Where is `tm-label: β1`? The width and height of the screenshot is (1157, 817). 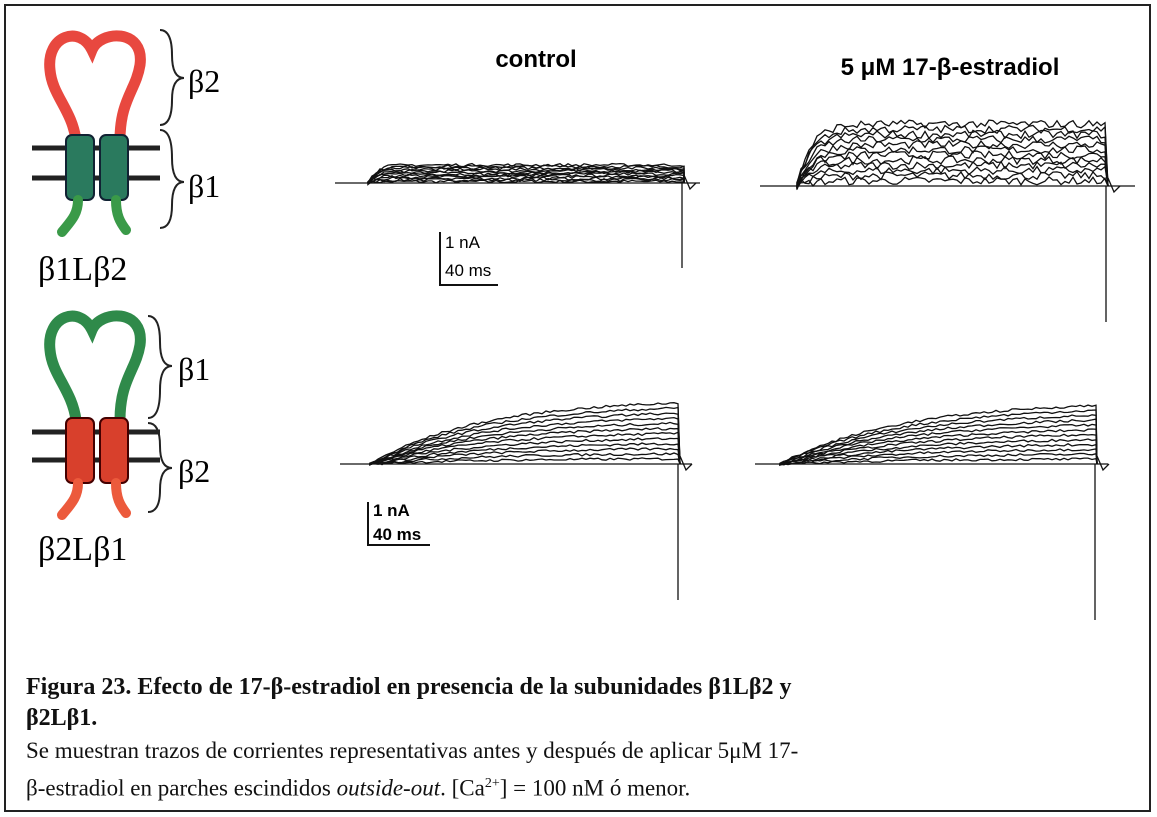
tm-label: β1 is located at coordinates (204, 186).